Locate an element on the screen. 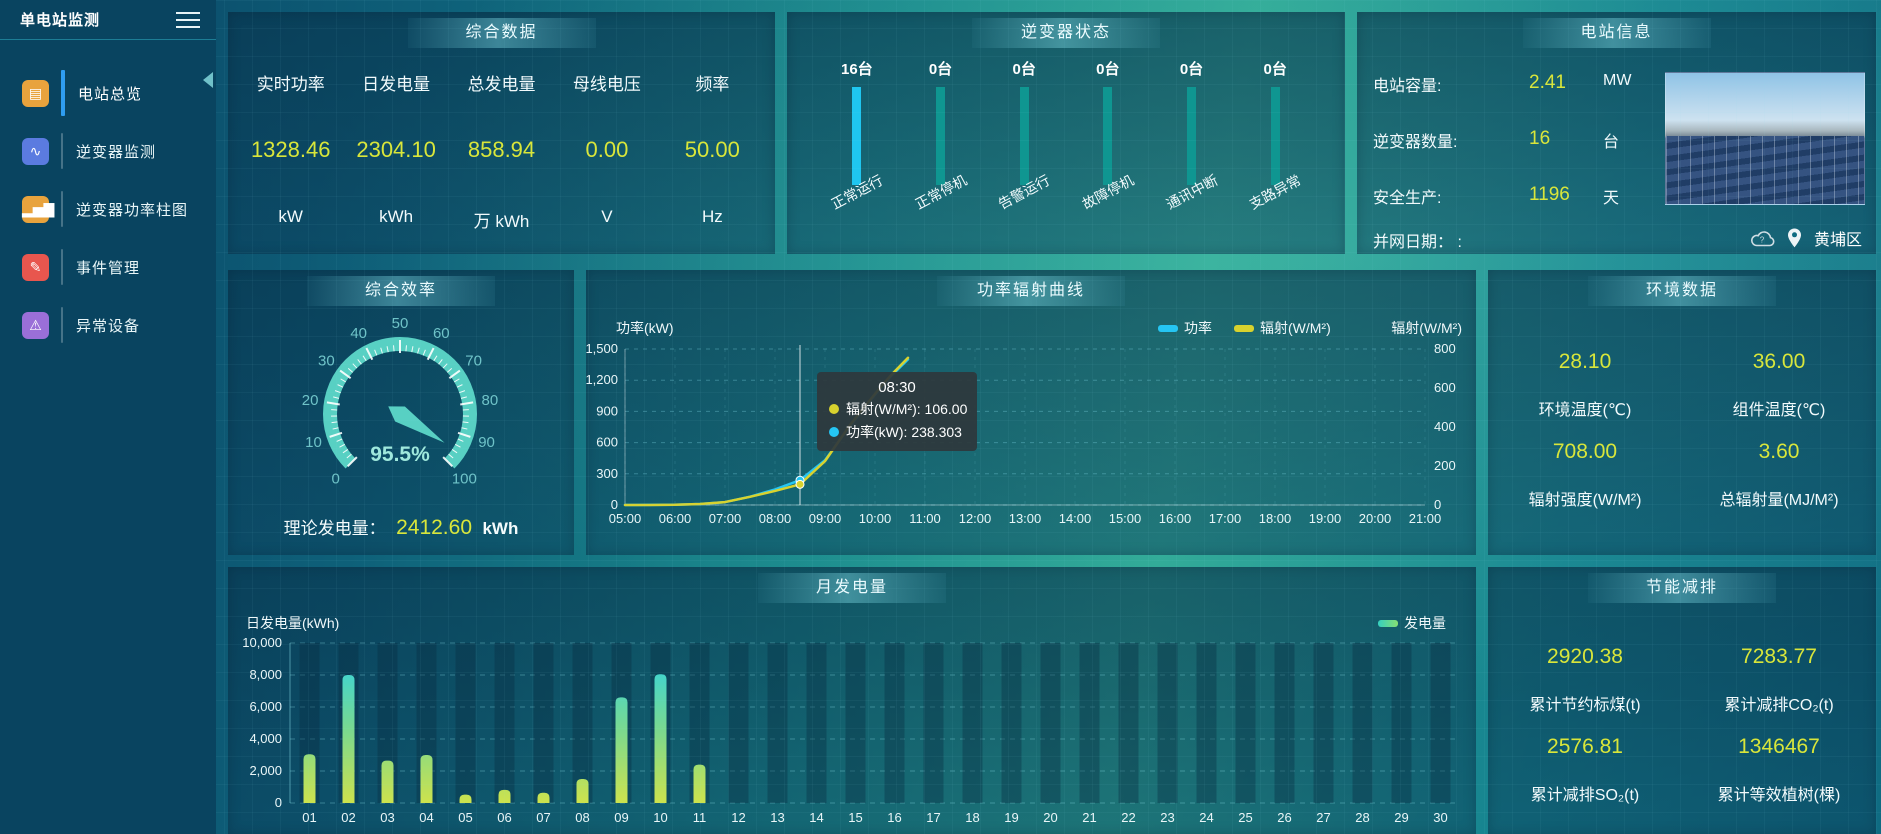 Image resolution: width=1881 pixels, height=834 pixels. right-tick-label: 200 is located at coordinates (1445, 465).